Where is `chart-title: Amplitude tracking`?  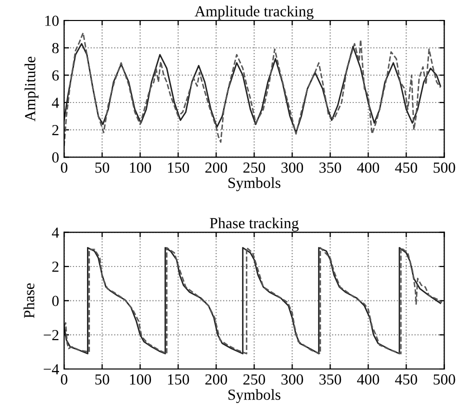
chart-title: Amplitude tracking is located at coordinates (254, 13).